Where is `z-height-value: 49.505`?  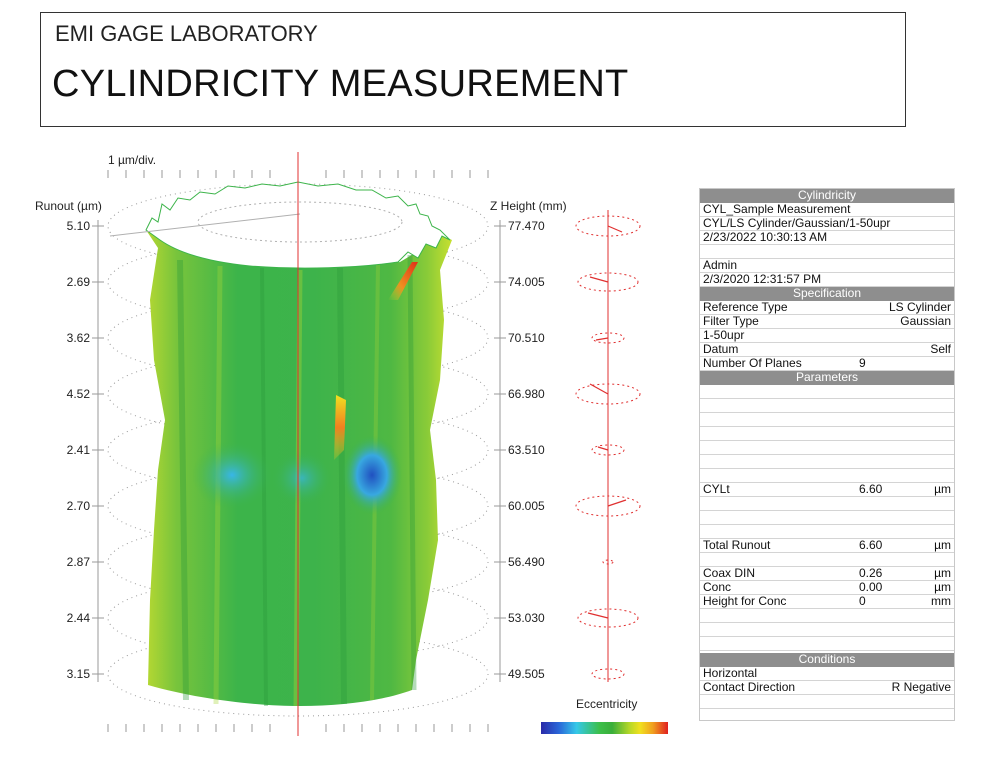 z-height-value: 49.505 is located at coordinates (526, 674).